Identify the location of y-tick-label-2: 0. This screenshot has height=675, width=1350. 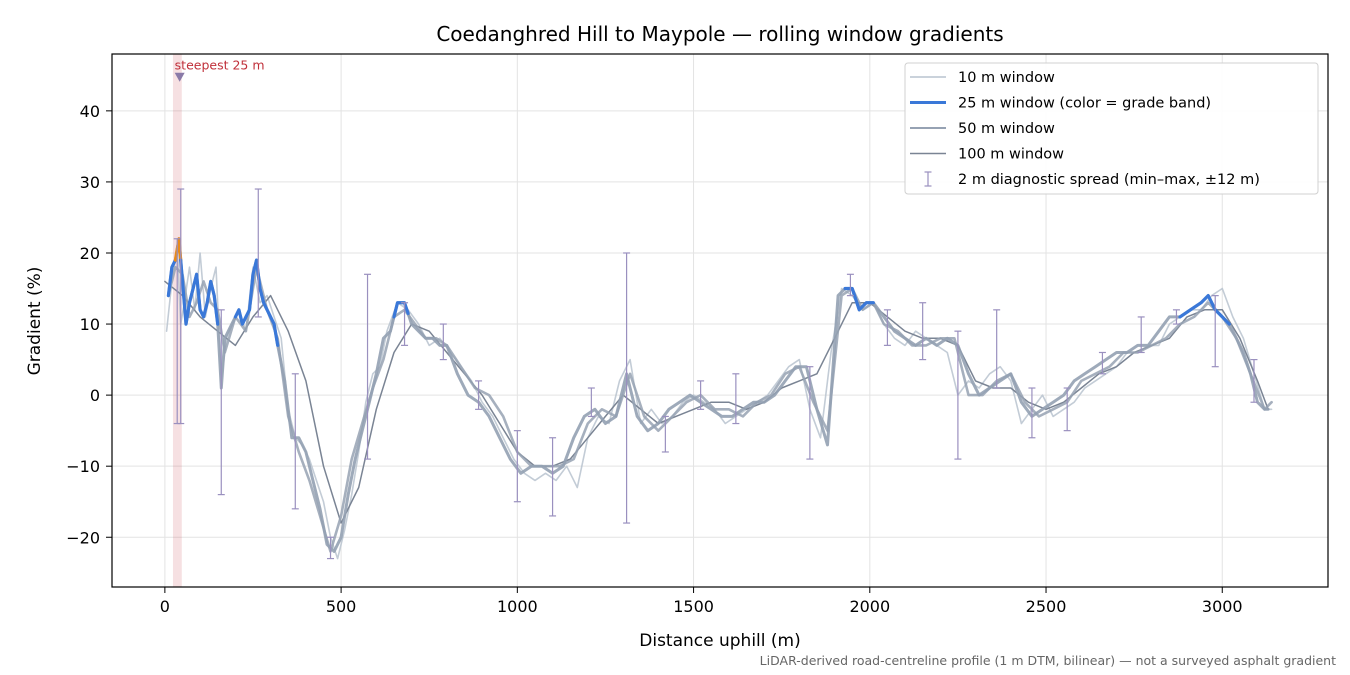
(95, 395).